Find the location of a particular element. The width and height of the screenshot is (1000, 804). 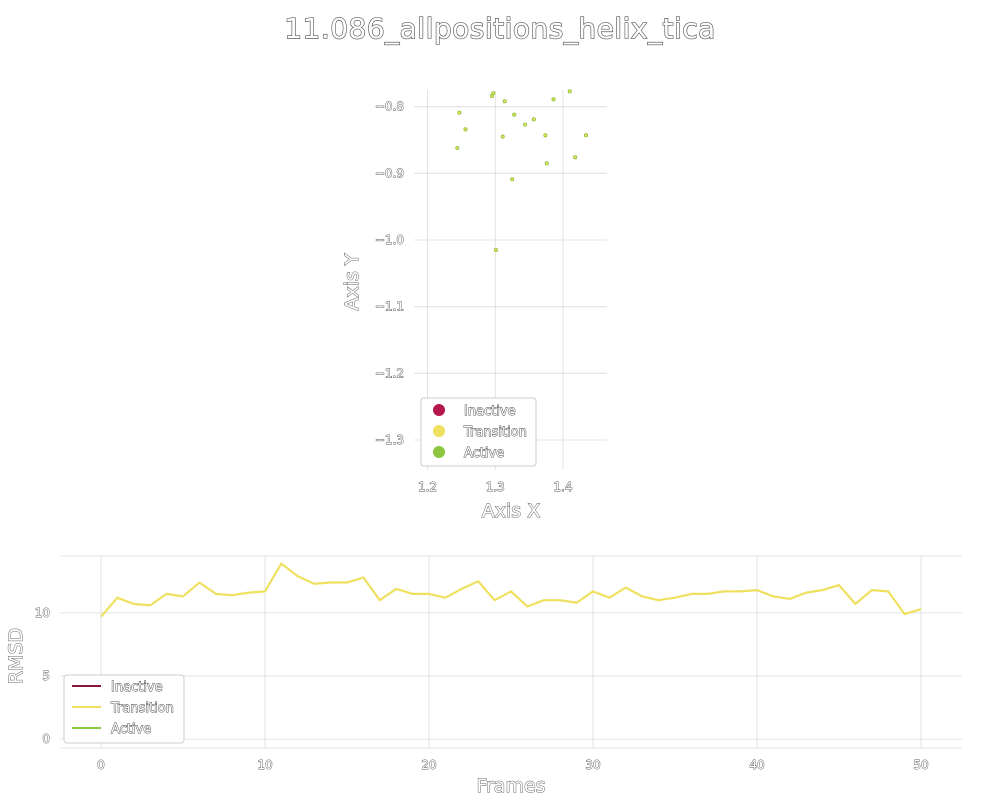

line-y-axis-label: RMSD is located at coordinates (16, 656).